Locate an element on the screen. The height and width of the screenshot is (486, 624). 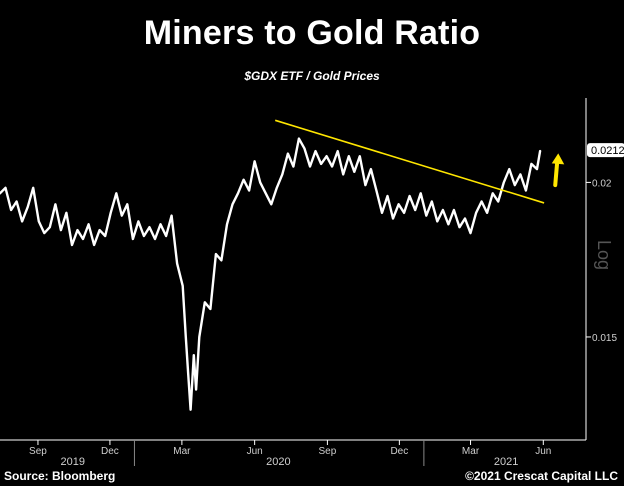
source-note: Source: Bloomberg is located at coordinates (60, 476).